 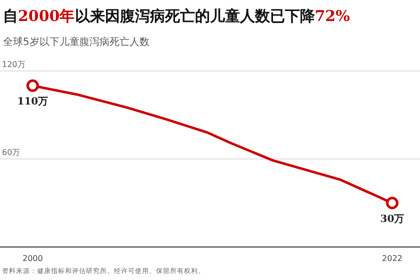 I want to click on y-tick-label: 60万, so click(x=11, y=152).